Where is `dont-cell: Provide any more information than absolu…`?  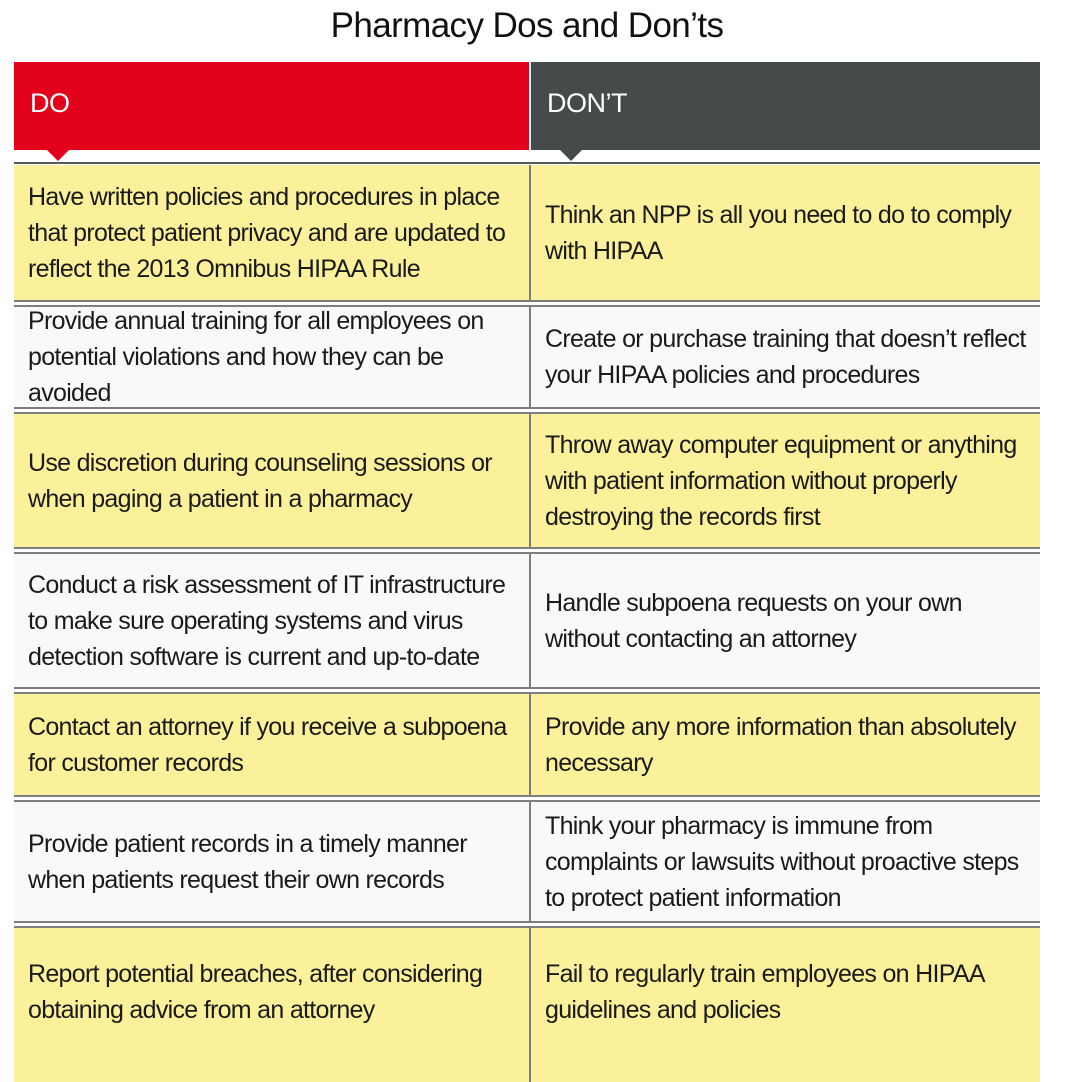 dont-cell: Provide any more information than absolu… is located at coordinates (785, 744).